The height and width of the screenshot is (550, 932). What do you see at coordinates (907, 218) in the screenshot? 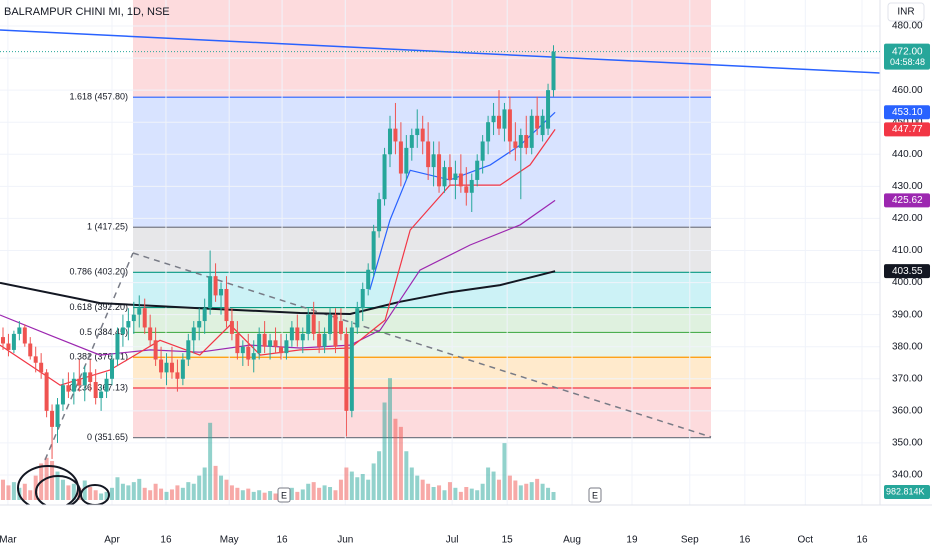
I see `y-tick-label: 420.00` at bounding box center [907, 218].